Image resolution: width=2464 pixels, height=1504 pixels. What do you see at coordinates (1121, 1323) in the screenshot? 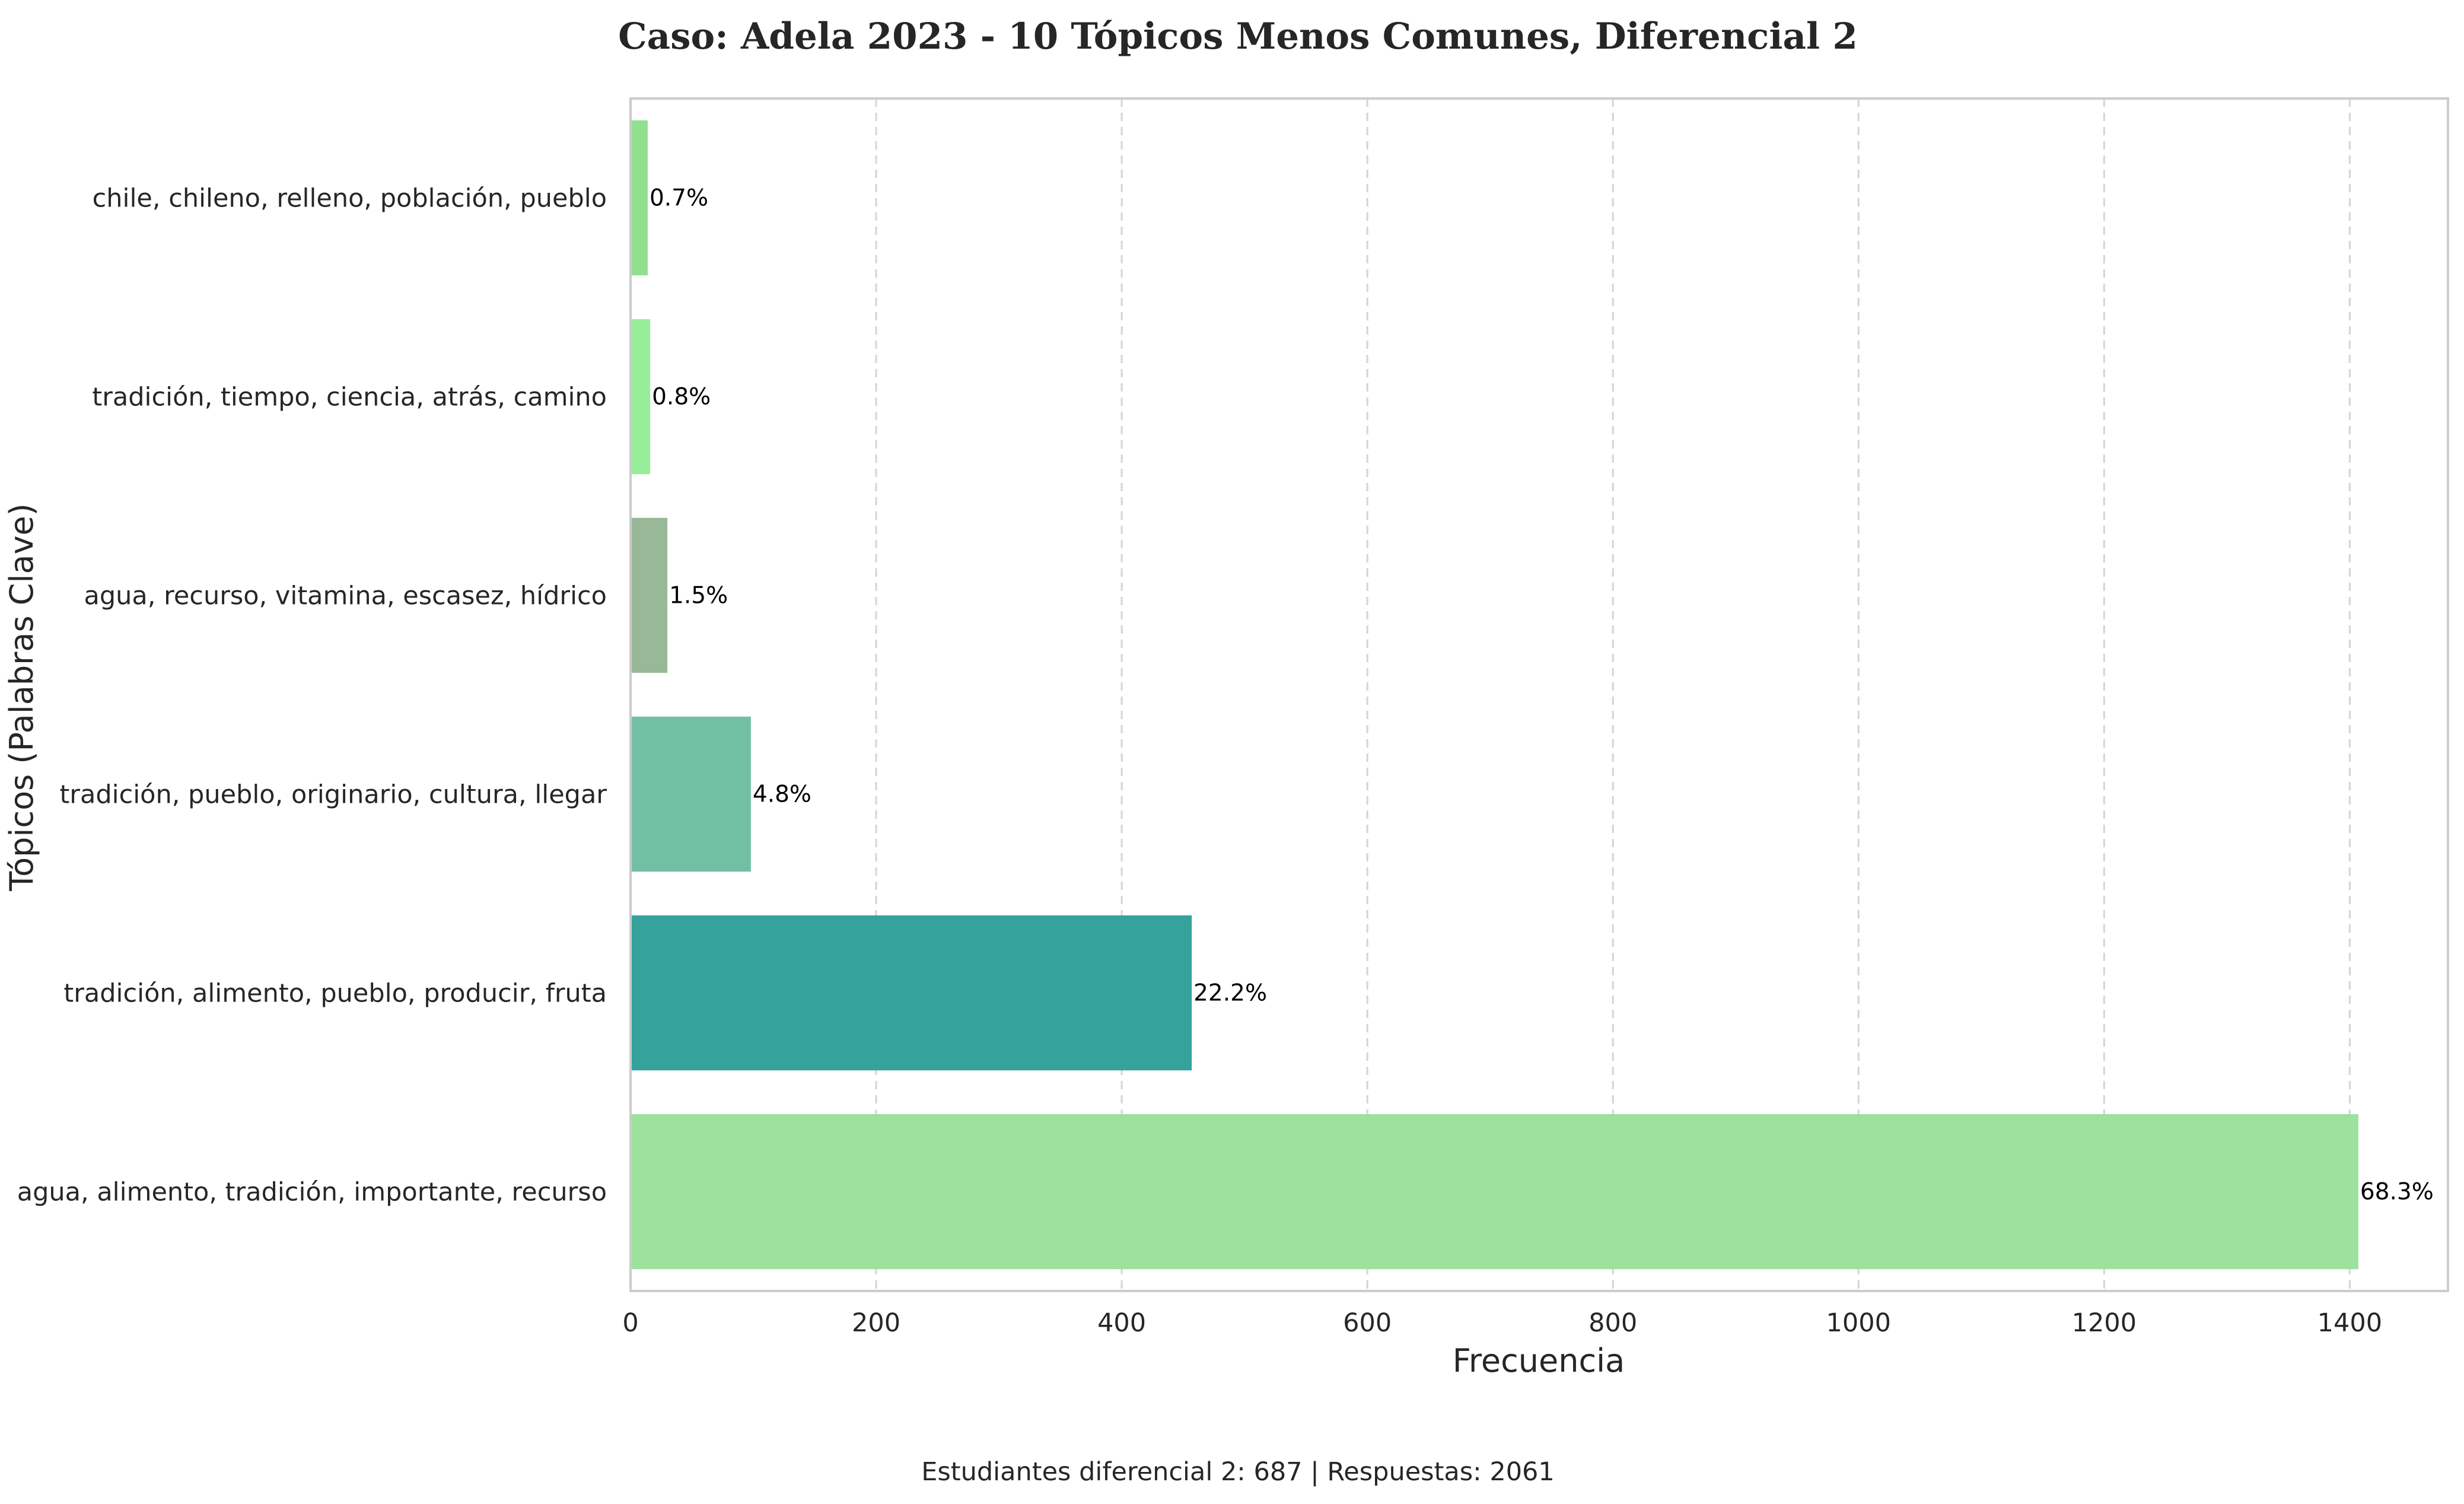
I see `x-tick-label: 400` at bounding box center [1121, 1323].